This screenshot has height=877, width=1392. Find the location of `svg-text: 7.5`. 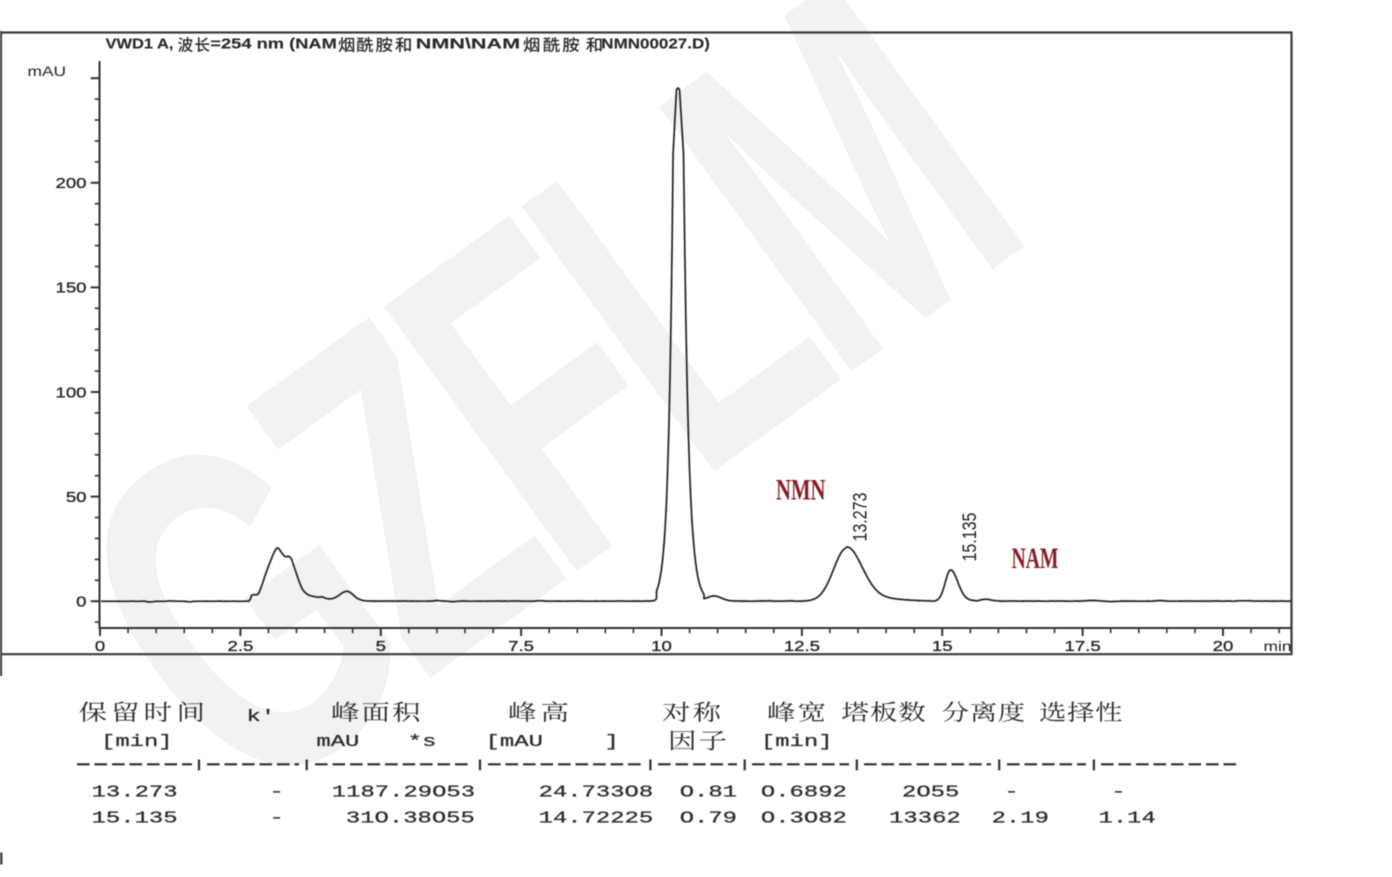

svg-text: 7.5 is located at coordinates (521, 645).